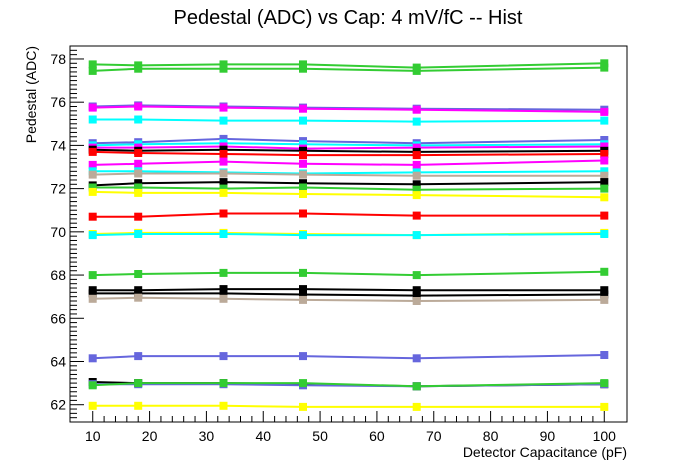 This screenshot has height=472, width=696. Describe the element at coordinates (58, 232) in the screenshot. I see `y-tick-label: 70` at that location.